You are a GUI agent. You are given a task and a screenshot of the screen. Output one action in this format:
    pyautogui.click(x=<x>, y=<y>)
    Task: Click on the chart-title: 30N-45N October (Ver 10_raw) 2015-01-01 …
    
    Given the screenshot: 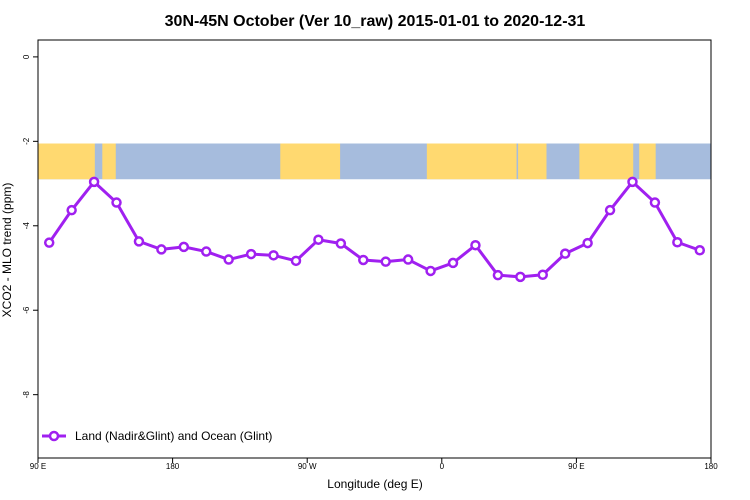 What is the action you would take?
    pyautogui.click(x=375, y=21)
    